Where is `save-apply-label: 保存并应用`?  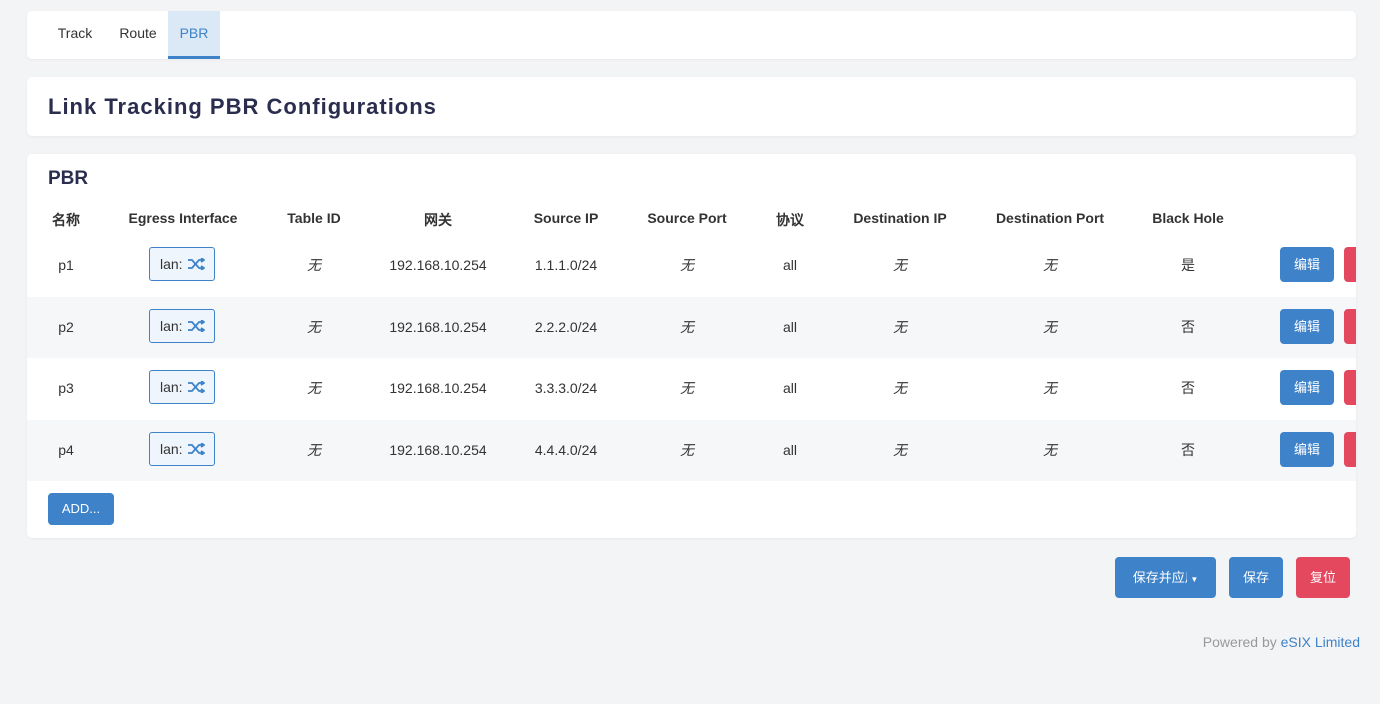
save-apply-label: 保存并应用 is located at coordinates (1159, 577).